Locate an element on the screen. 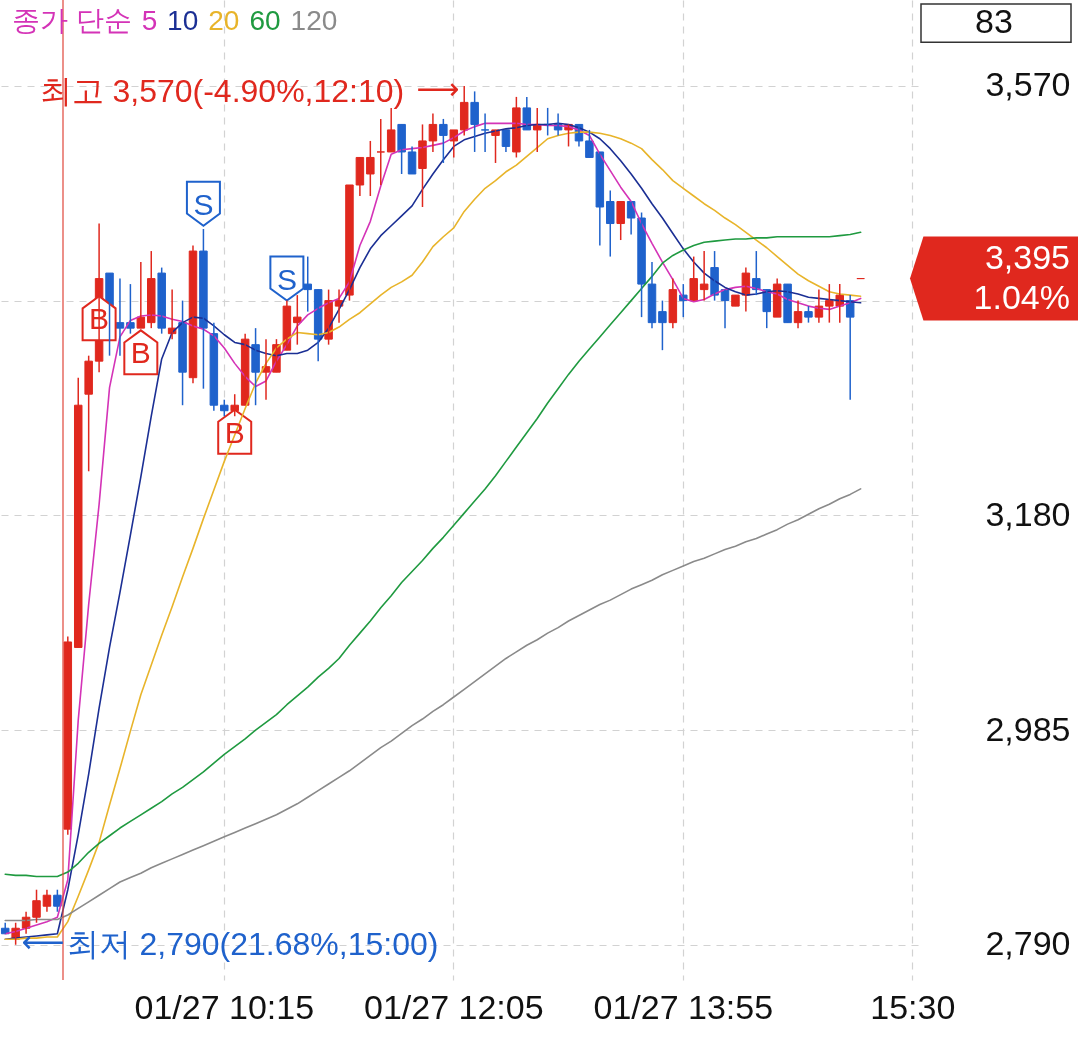 The width and height of the screenshot is (1080, 1051). text: 5 is located at coordinates (149, 20).